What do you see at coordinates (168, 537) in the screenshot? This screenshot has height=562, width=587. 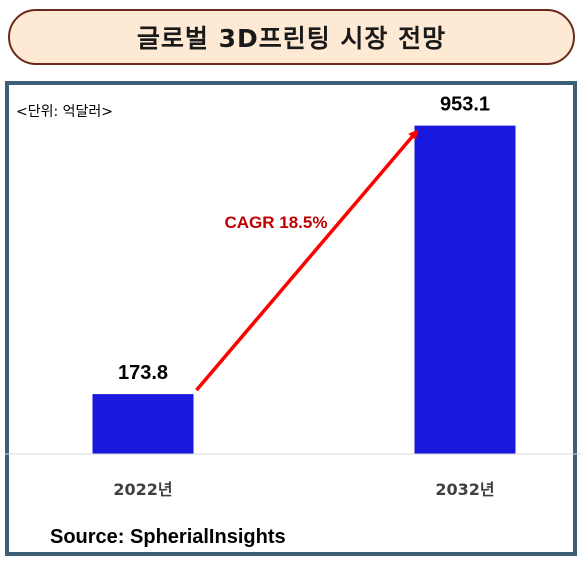 I see `source-note: Source: SpherialInsights` at bounding box center [168, 537].